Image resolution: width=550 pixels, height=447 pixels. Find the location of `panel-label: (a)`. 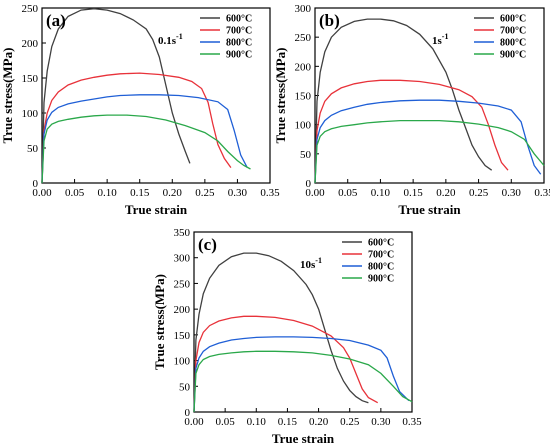

panel-label: (a) is located at coordinates (56, 20).